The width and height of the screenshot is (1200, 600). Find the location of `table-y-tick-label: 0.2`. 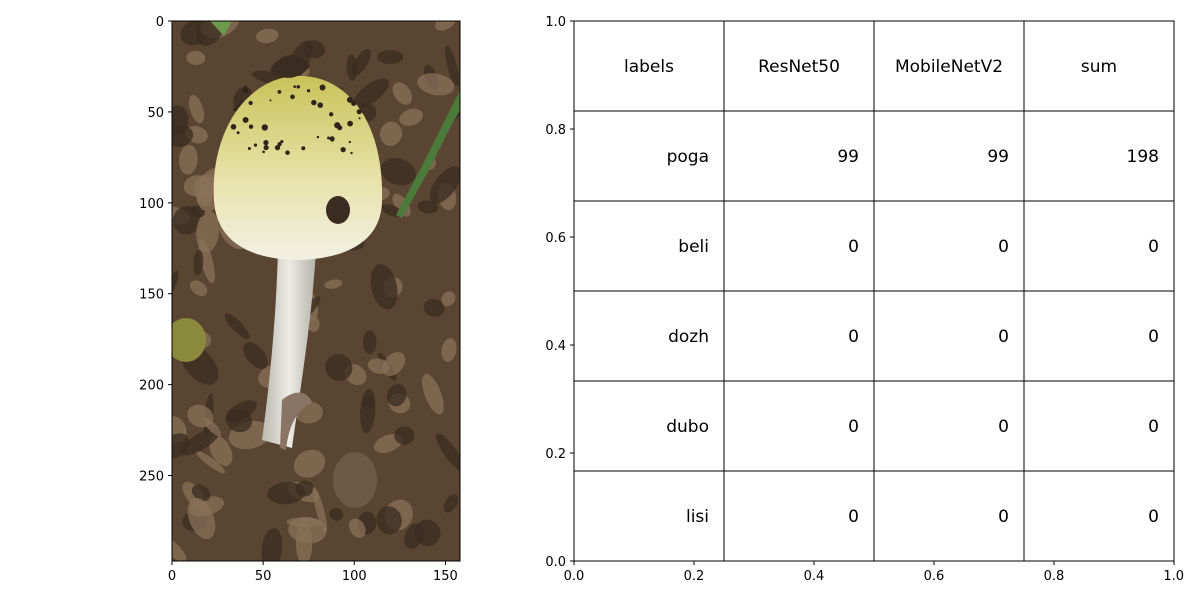

table-y-tick-label: 0.2 is located at coordinates (555, 454).